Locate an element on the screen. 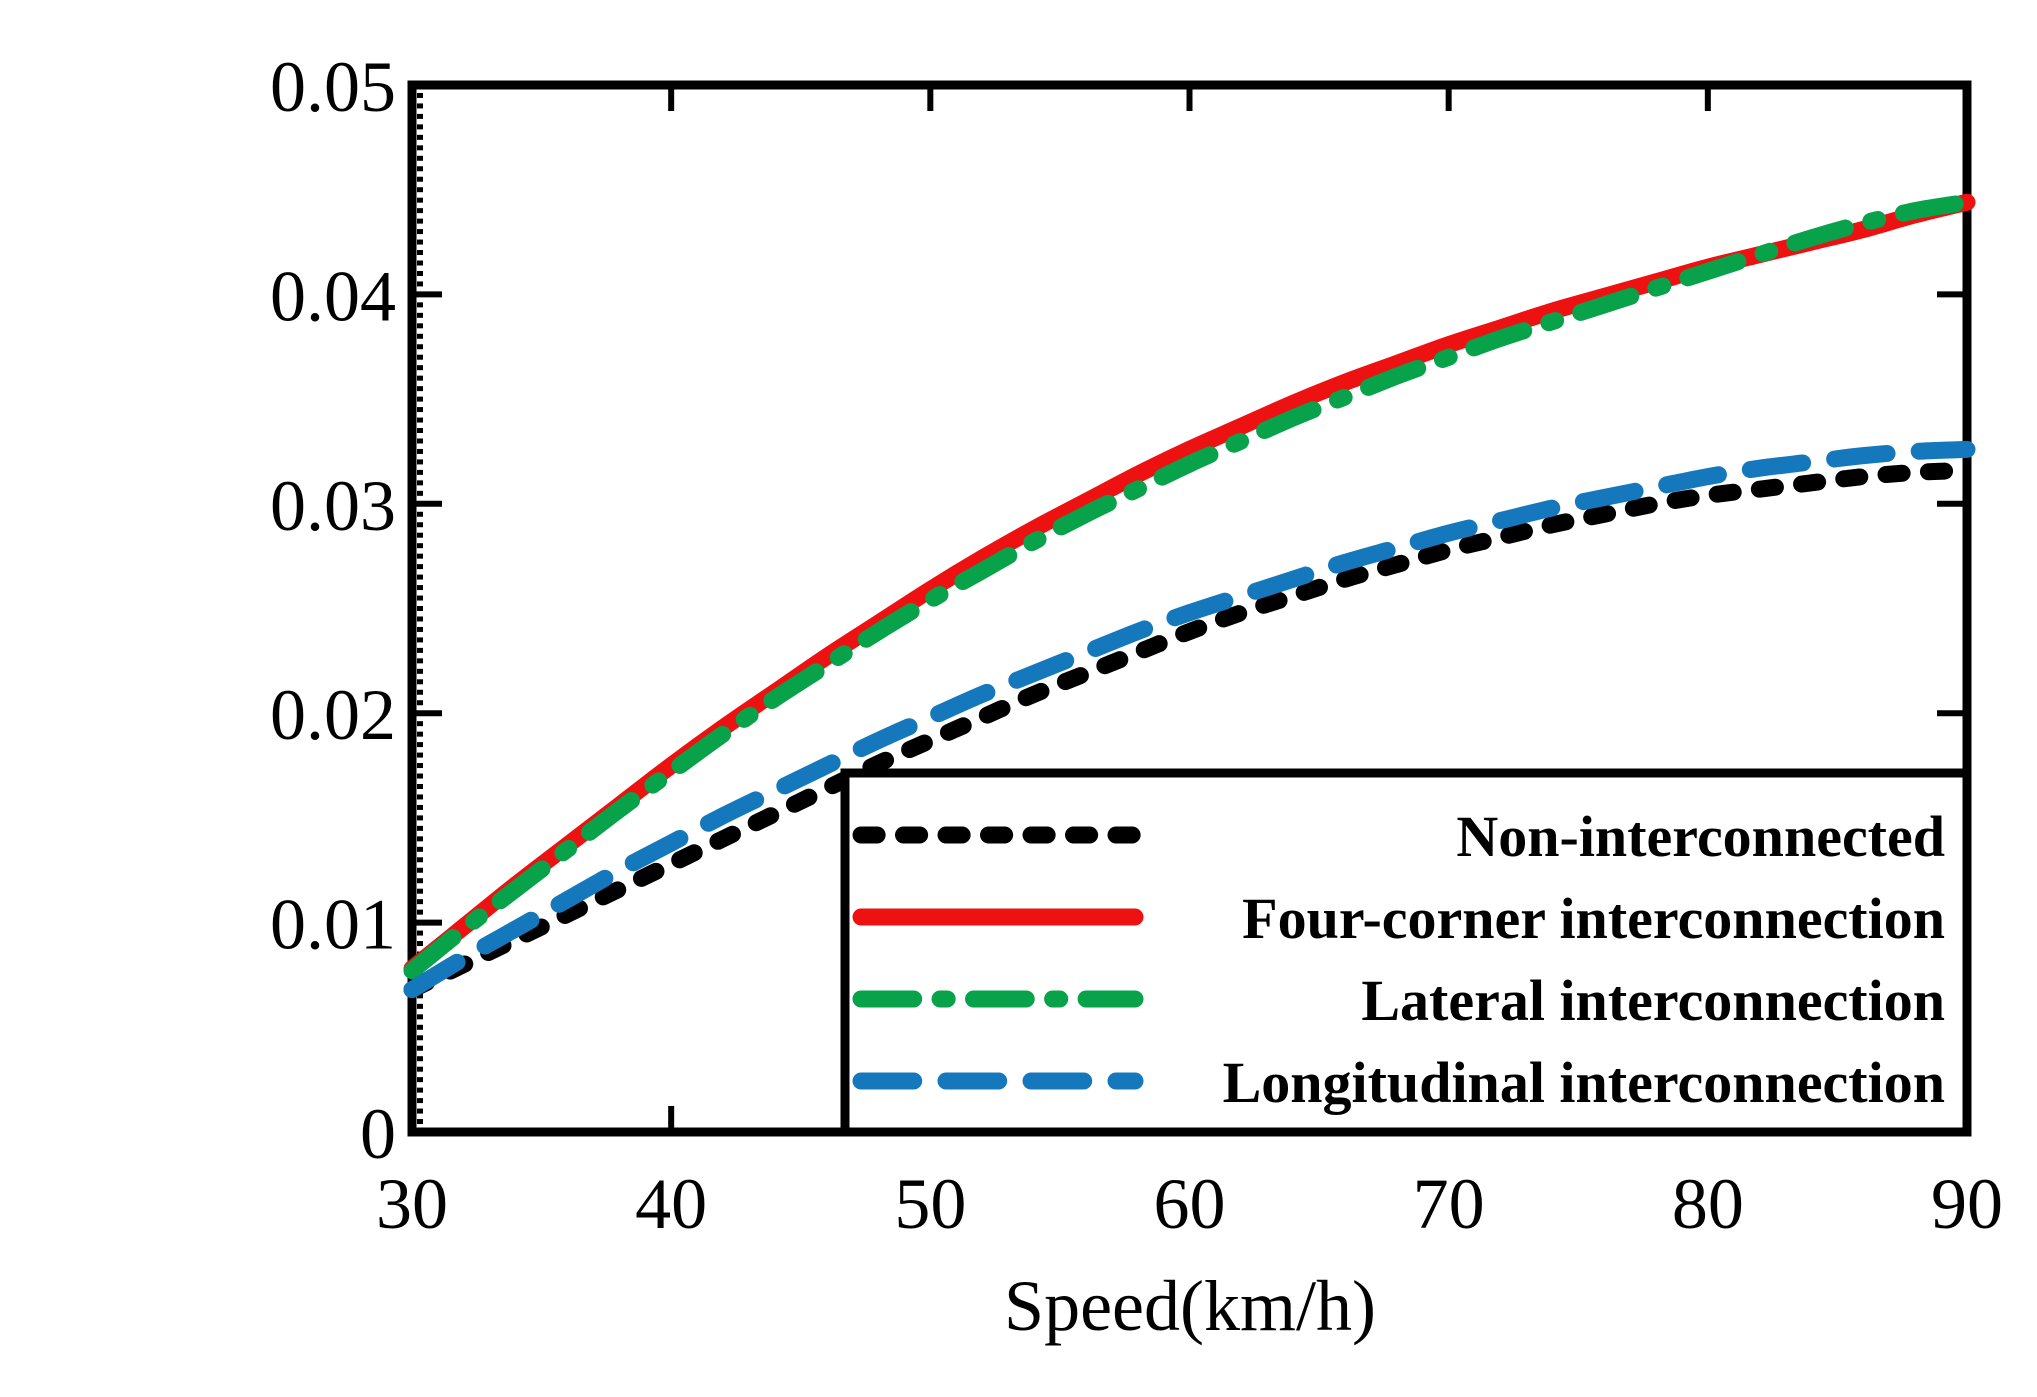 This screenshot has width=2037, height=1397. axis-minor-ticks is located at coordinates (420, 608).